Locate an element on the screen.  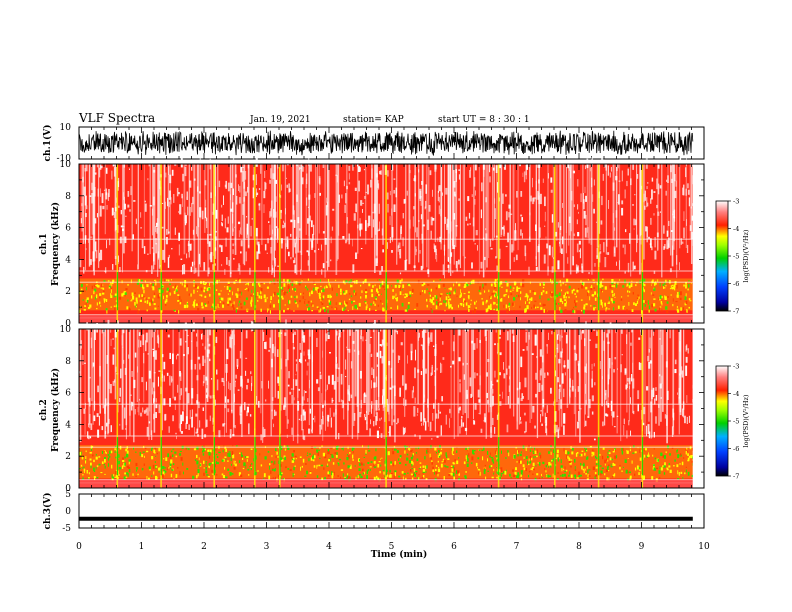
x-tick-label: 9 is located at coordinates (642, 547).